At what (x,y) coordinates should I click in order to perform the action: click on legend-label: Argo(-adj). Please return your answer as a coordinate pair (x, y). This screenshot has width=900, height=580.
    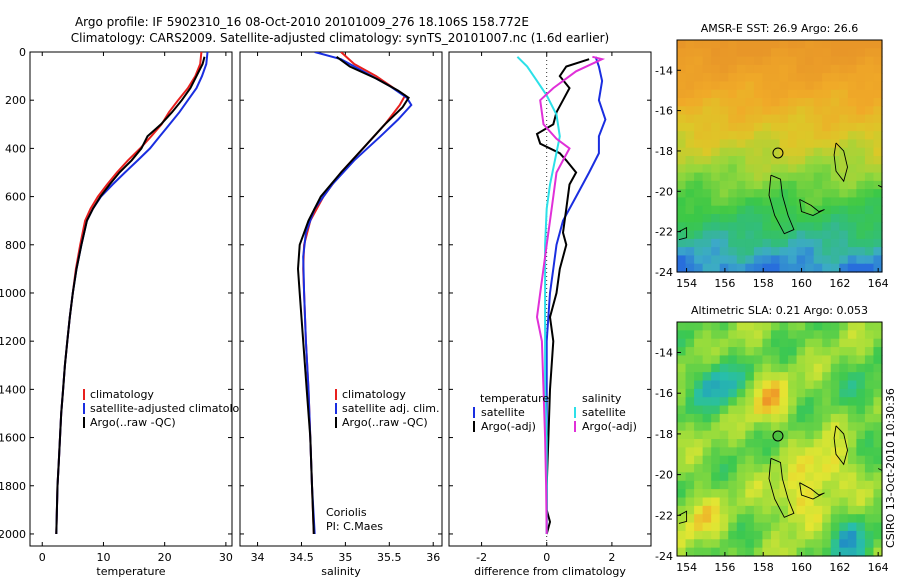
    Looking at the image, I should click on (609, 426).